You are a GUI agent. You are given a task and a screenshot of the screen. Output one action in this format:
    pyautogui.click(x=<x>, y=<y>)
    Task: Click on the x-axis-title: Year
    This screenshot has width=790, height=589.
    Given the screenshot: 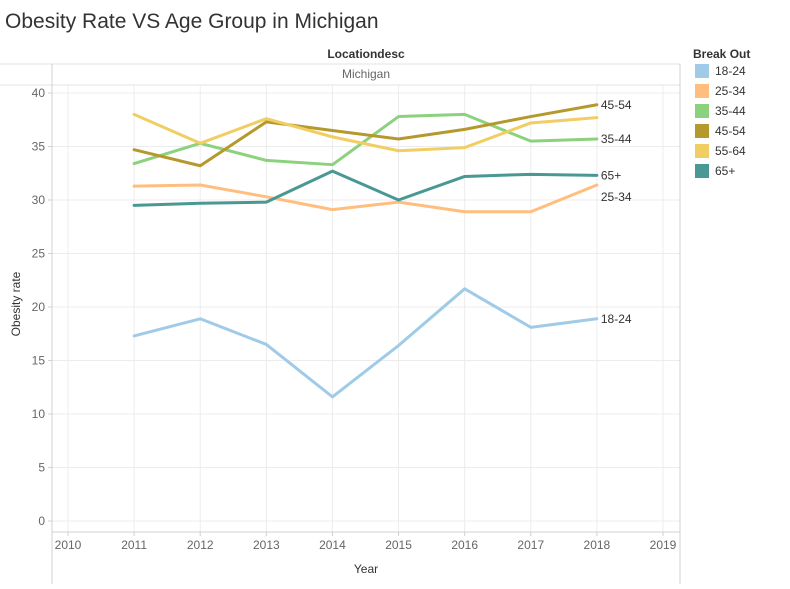 What is the action you would take?
    pyautogui.click(x=366, y=569)
    